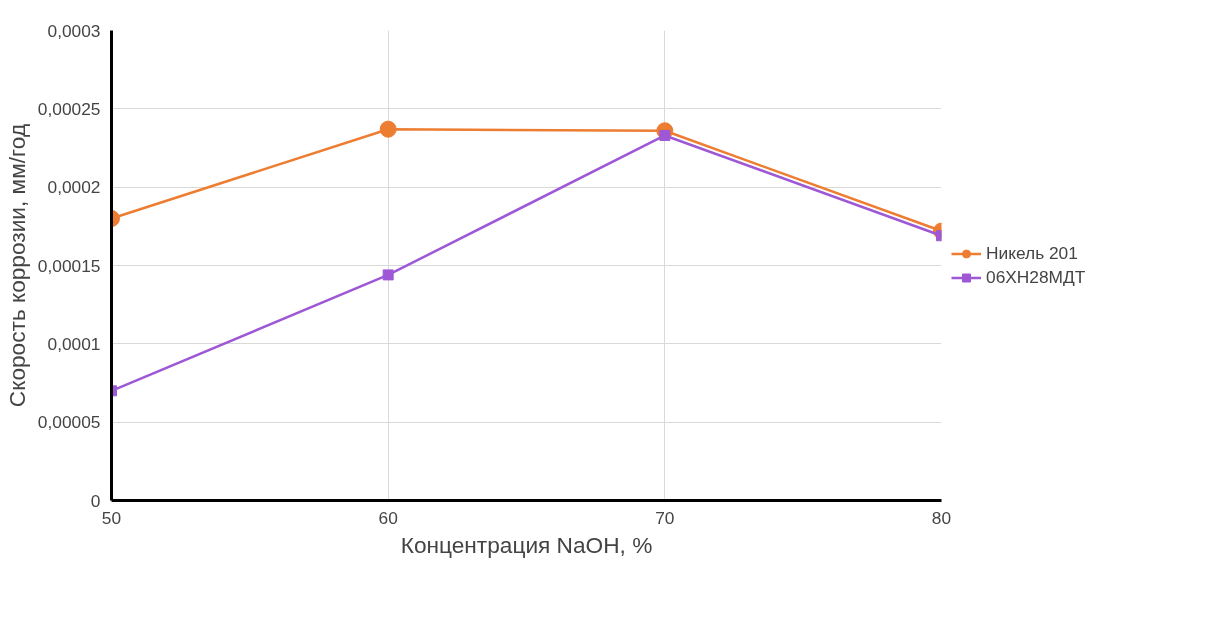 The image size is (1221, 626). Describe the element at coordinates (941, 517) in the screenshot. I see `x-tick-label: 80` at that location.